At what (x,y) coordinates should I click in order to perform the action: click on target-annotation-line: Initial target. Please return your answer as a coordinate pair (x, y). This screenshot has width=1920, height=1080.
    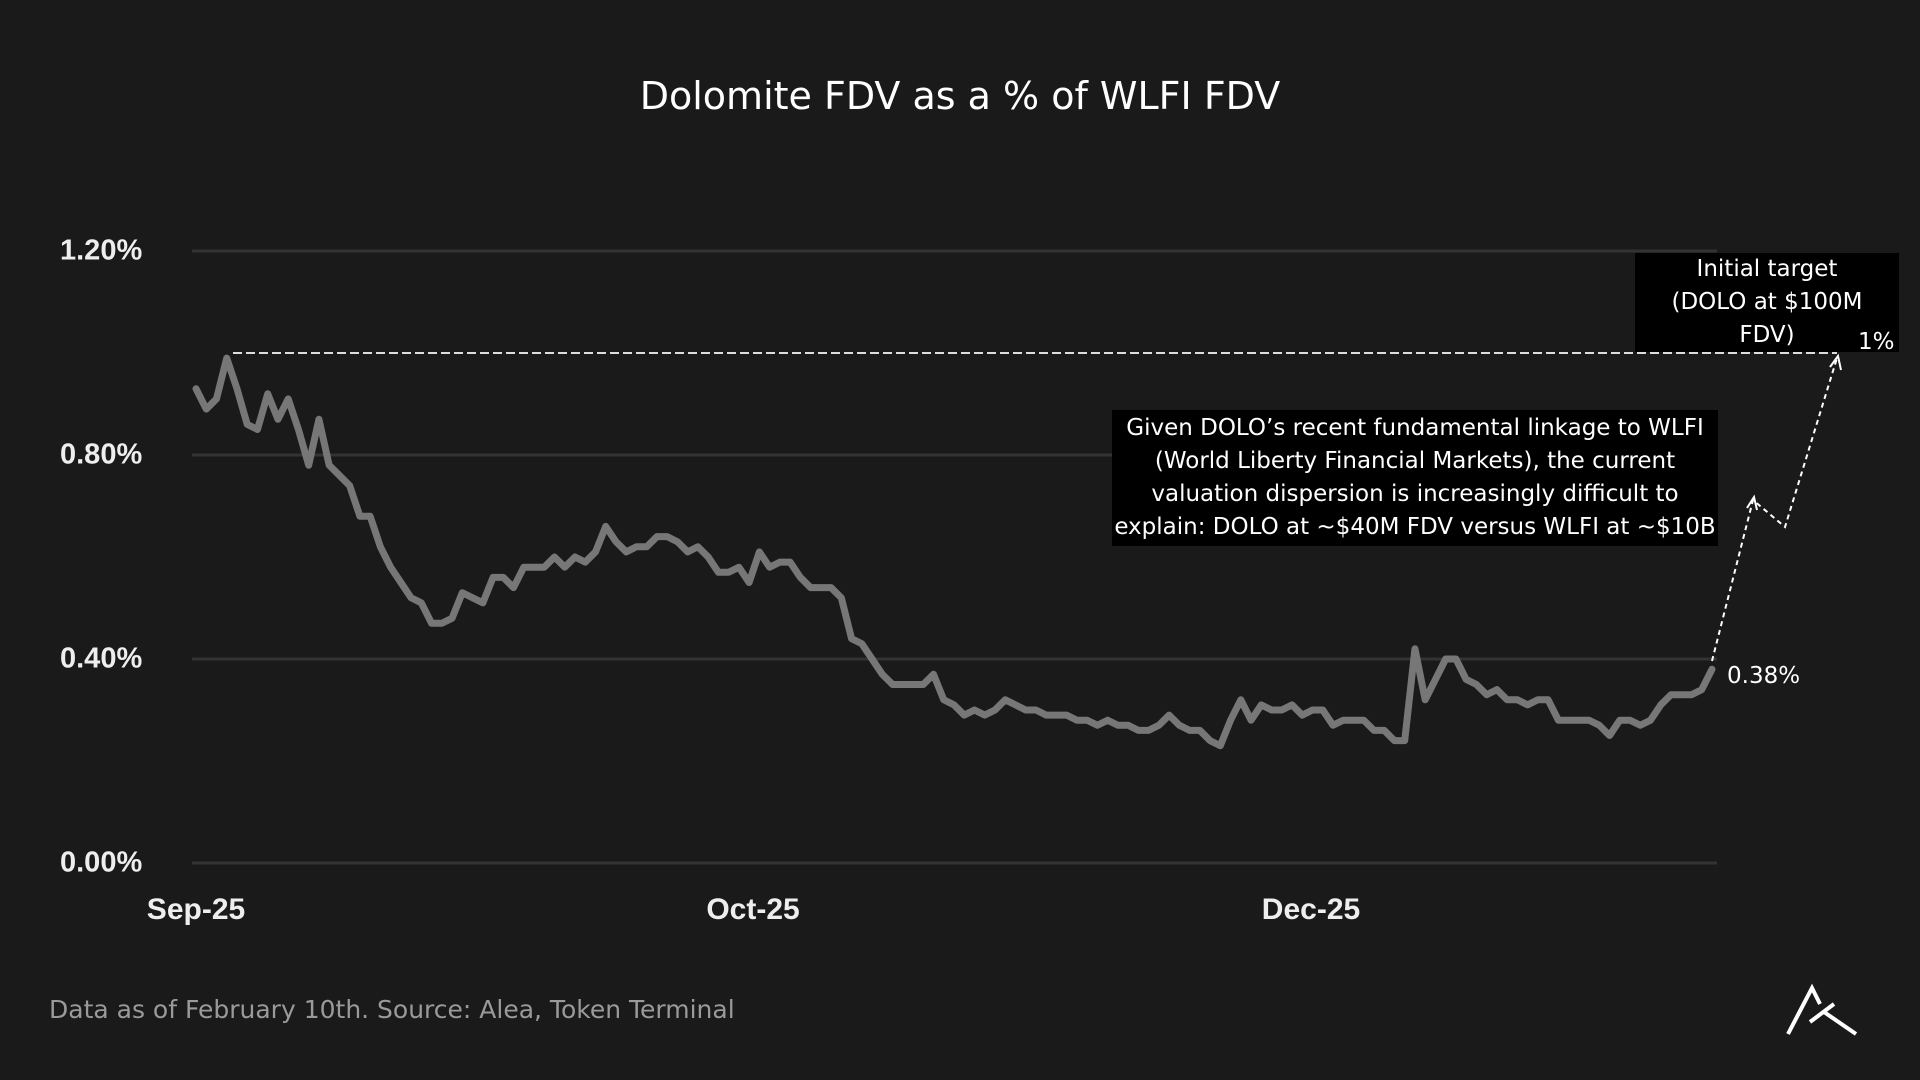
    Looking at the image, I should click on (1767, 269).